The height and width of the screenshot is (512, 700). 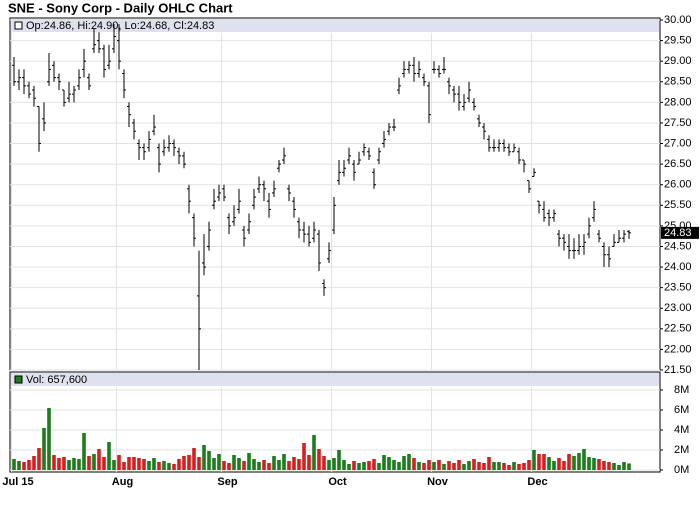 What do you see at coordinates (438, 482) in the screenshot?
I see `x-tick-label: Nov` at bounding box center [438, 482].